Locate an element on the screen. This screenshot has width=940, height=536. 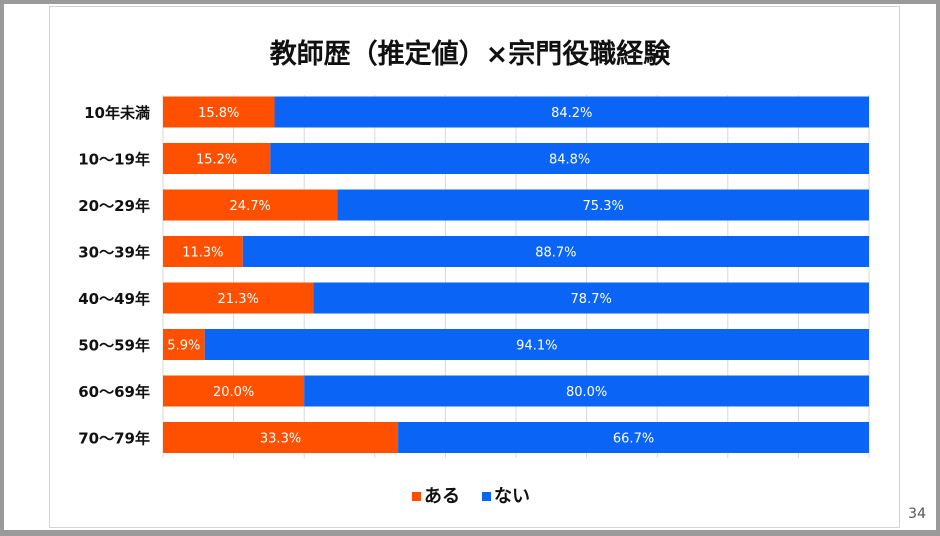
legend-label: ない is located at coordinates (512, 496).